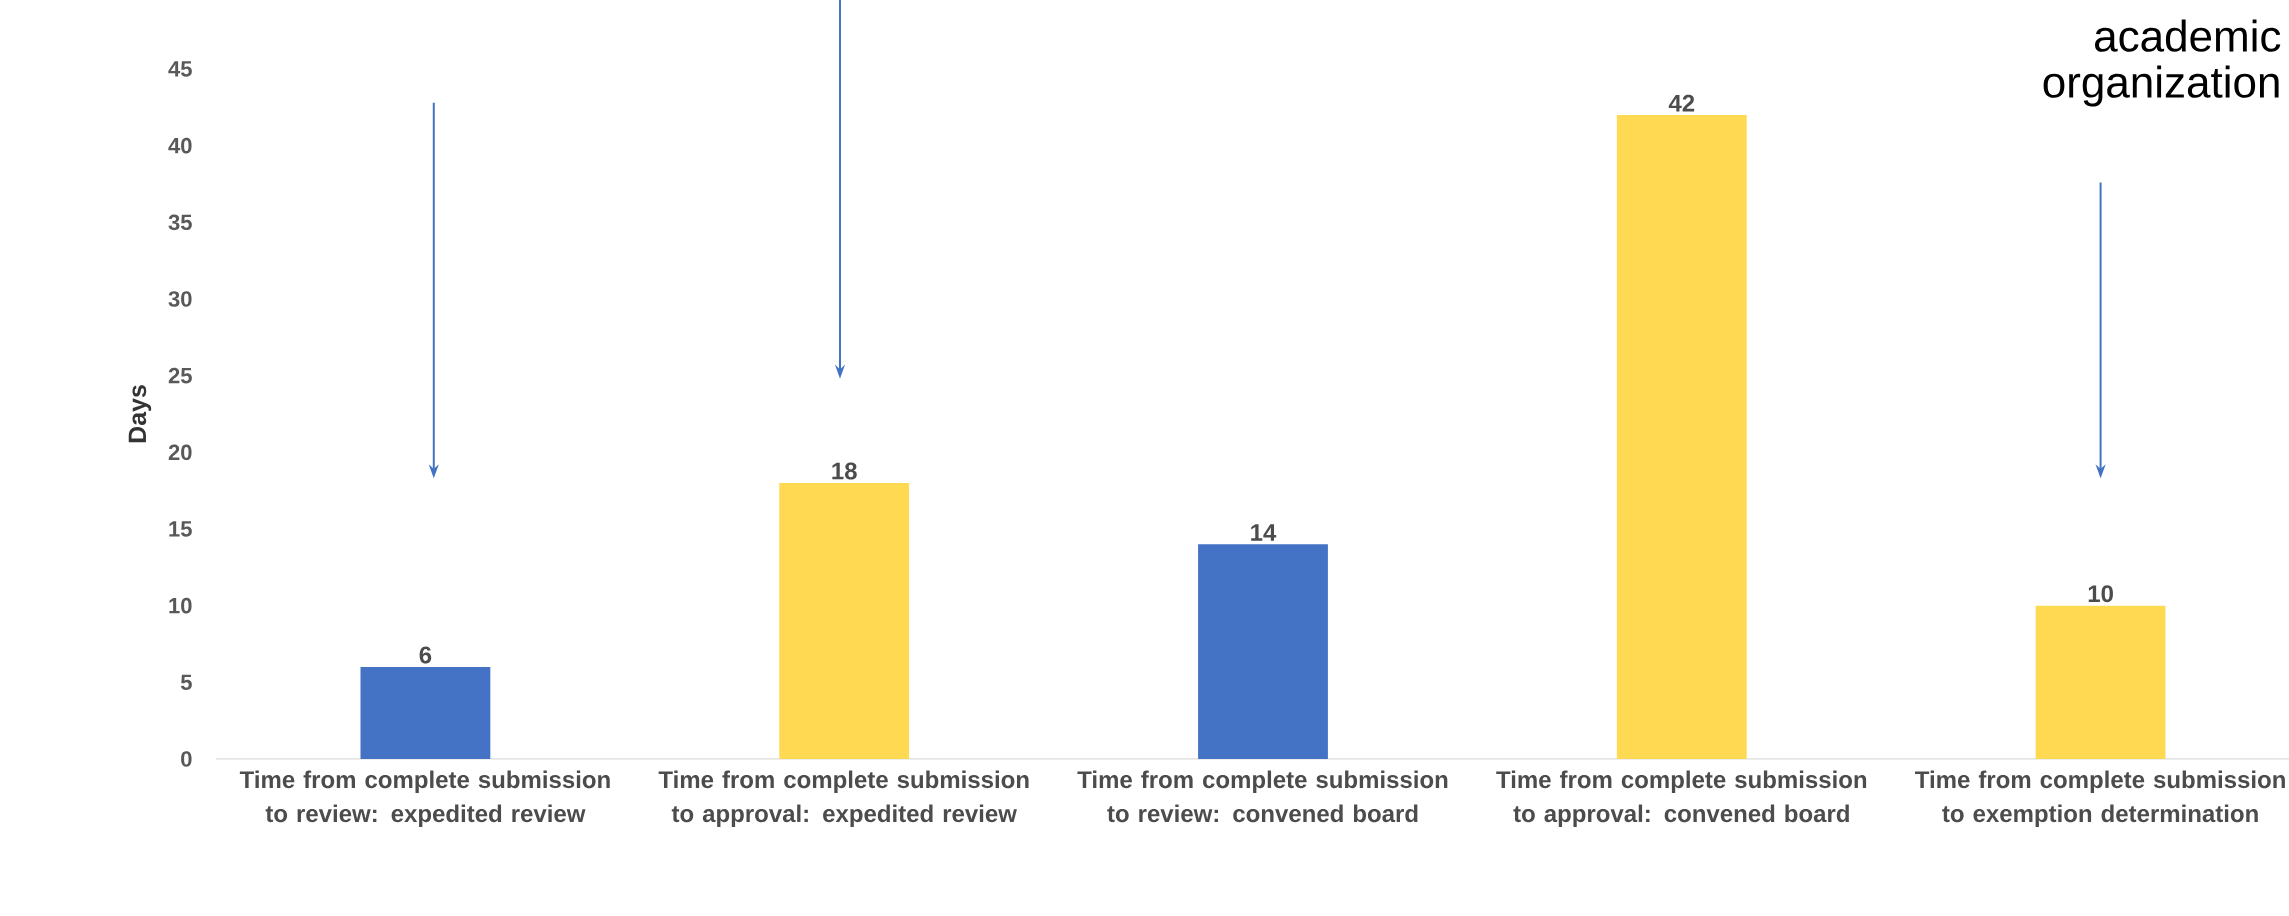  I want to click on y-tick-label: 5, so click(186, 682).